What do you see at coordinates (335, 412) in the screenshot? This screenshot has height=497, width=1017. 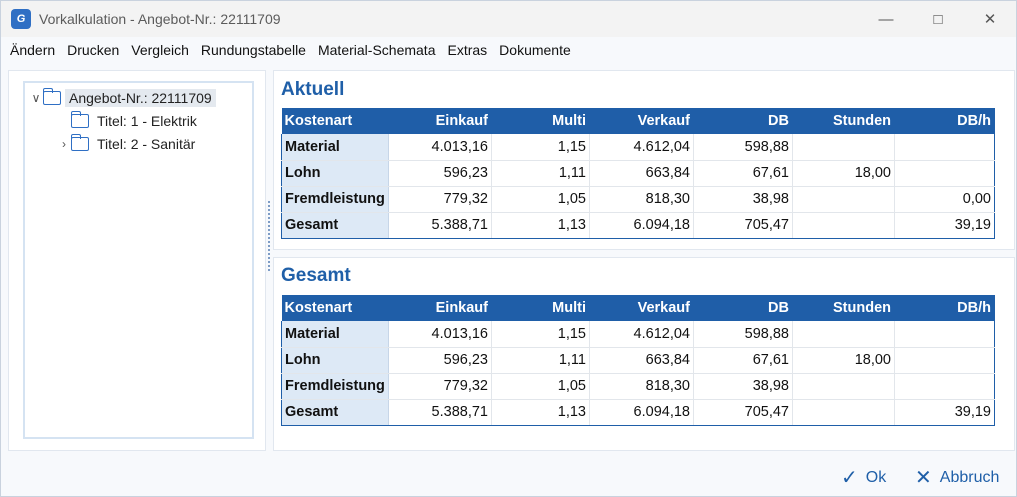 I see `table-cell: Gesamt` at bounding box center [335, 412].